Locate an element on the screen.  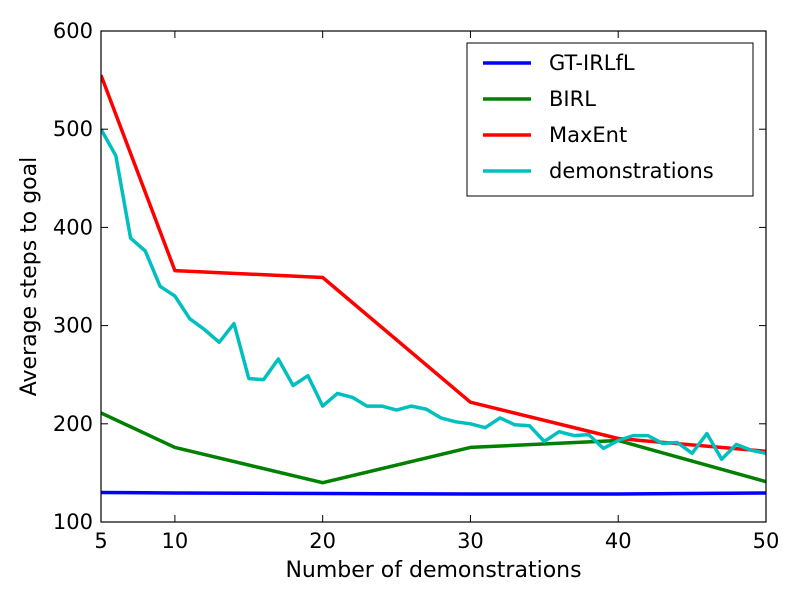
legend: GT-IRLfL BIRL MaxEnt demonstrations is located at coordinates (610, 119).